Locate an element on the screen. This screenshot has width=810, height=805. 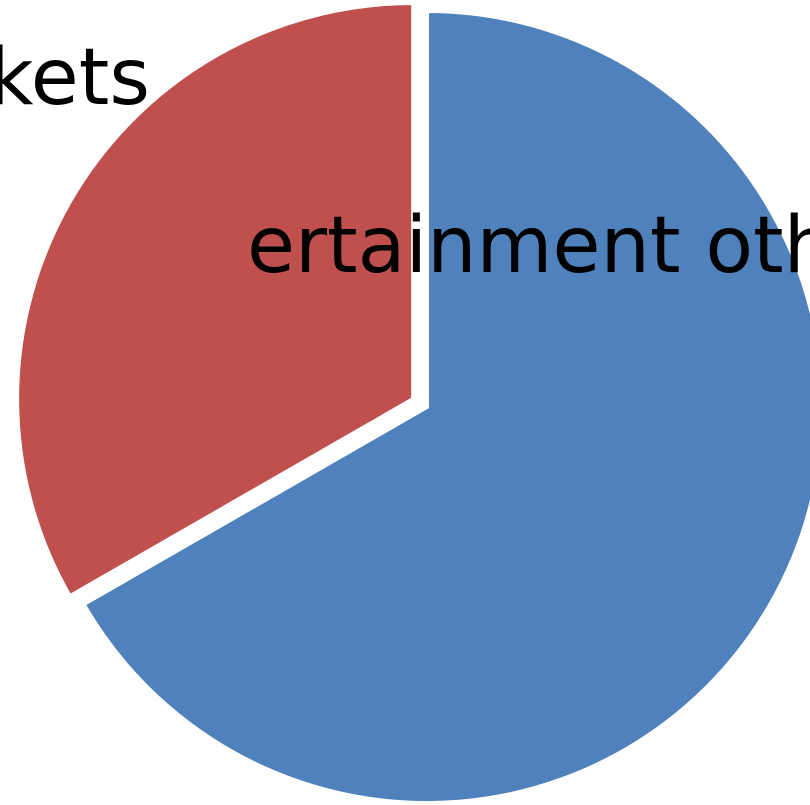
slice-label-entertainment: ertainment other tha is located at coordinates (528, 246).